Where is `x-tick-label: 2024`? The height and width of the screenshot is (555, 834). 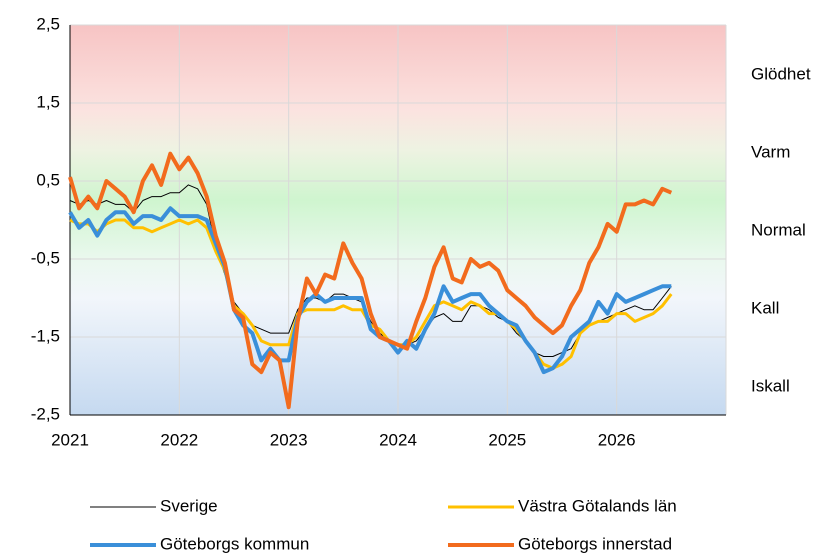
x-tick-label: 2024 is located at coordinates (398, 439).